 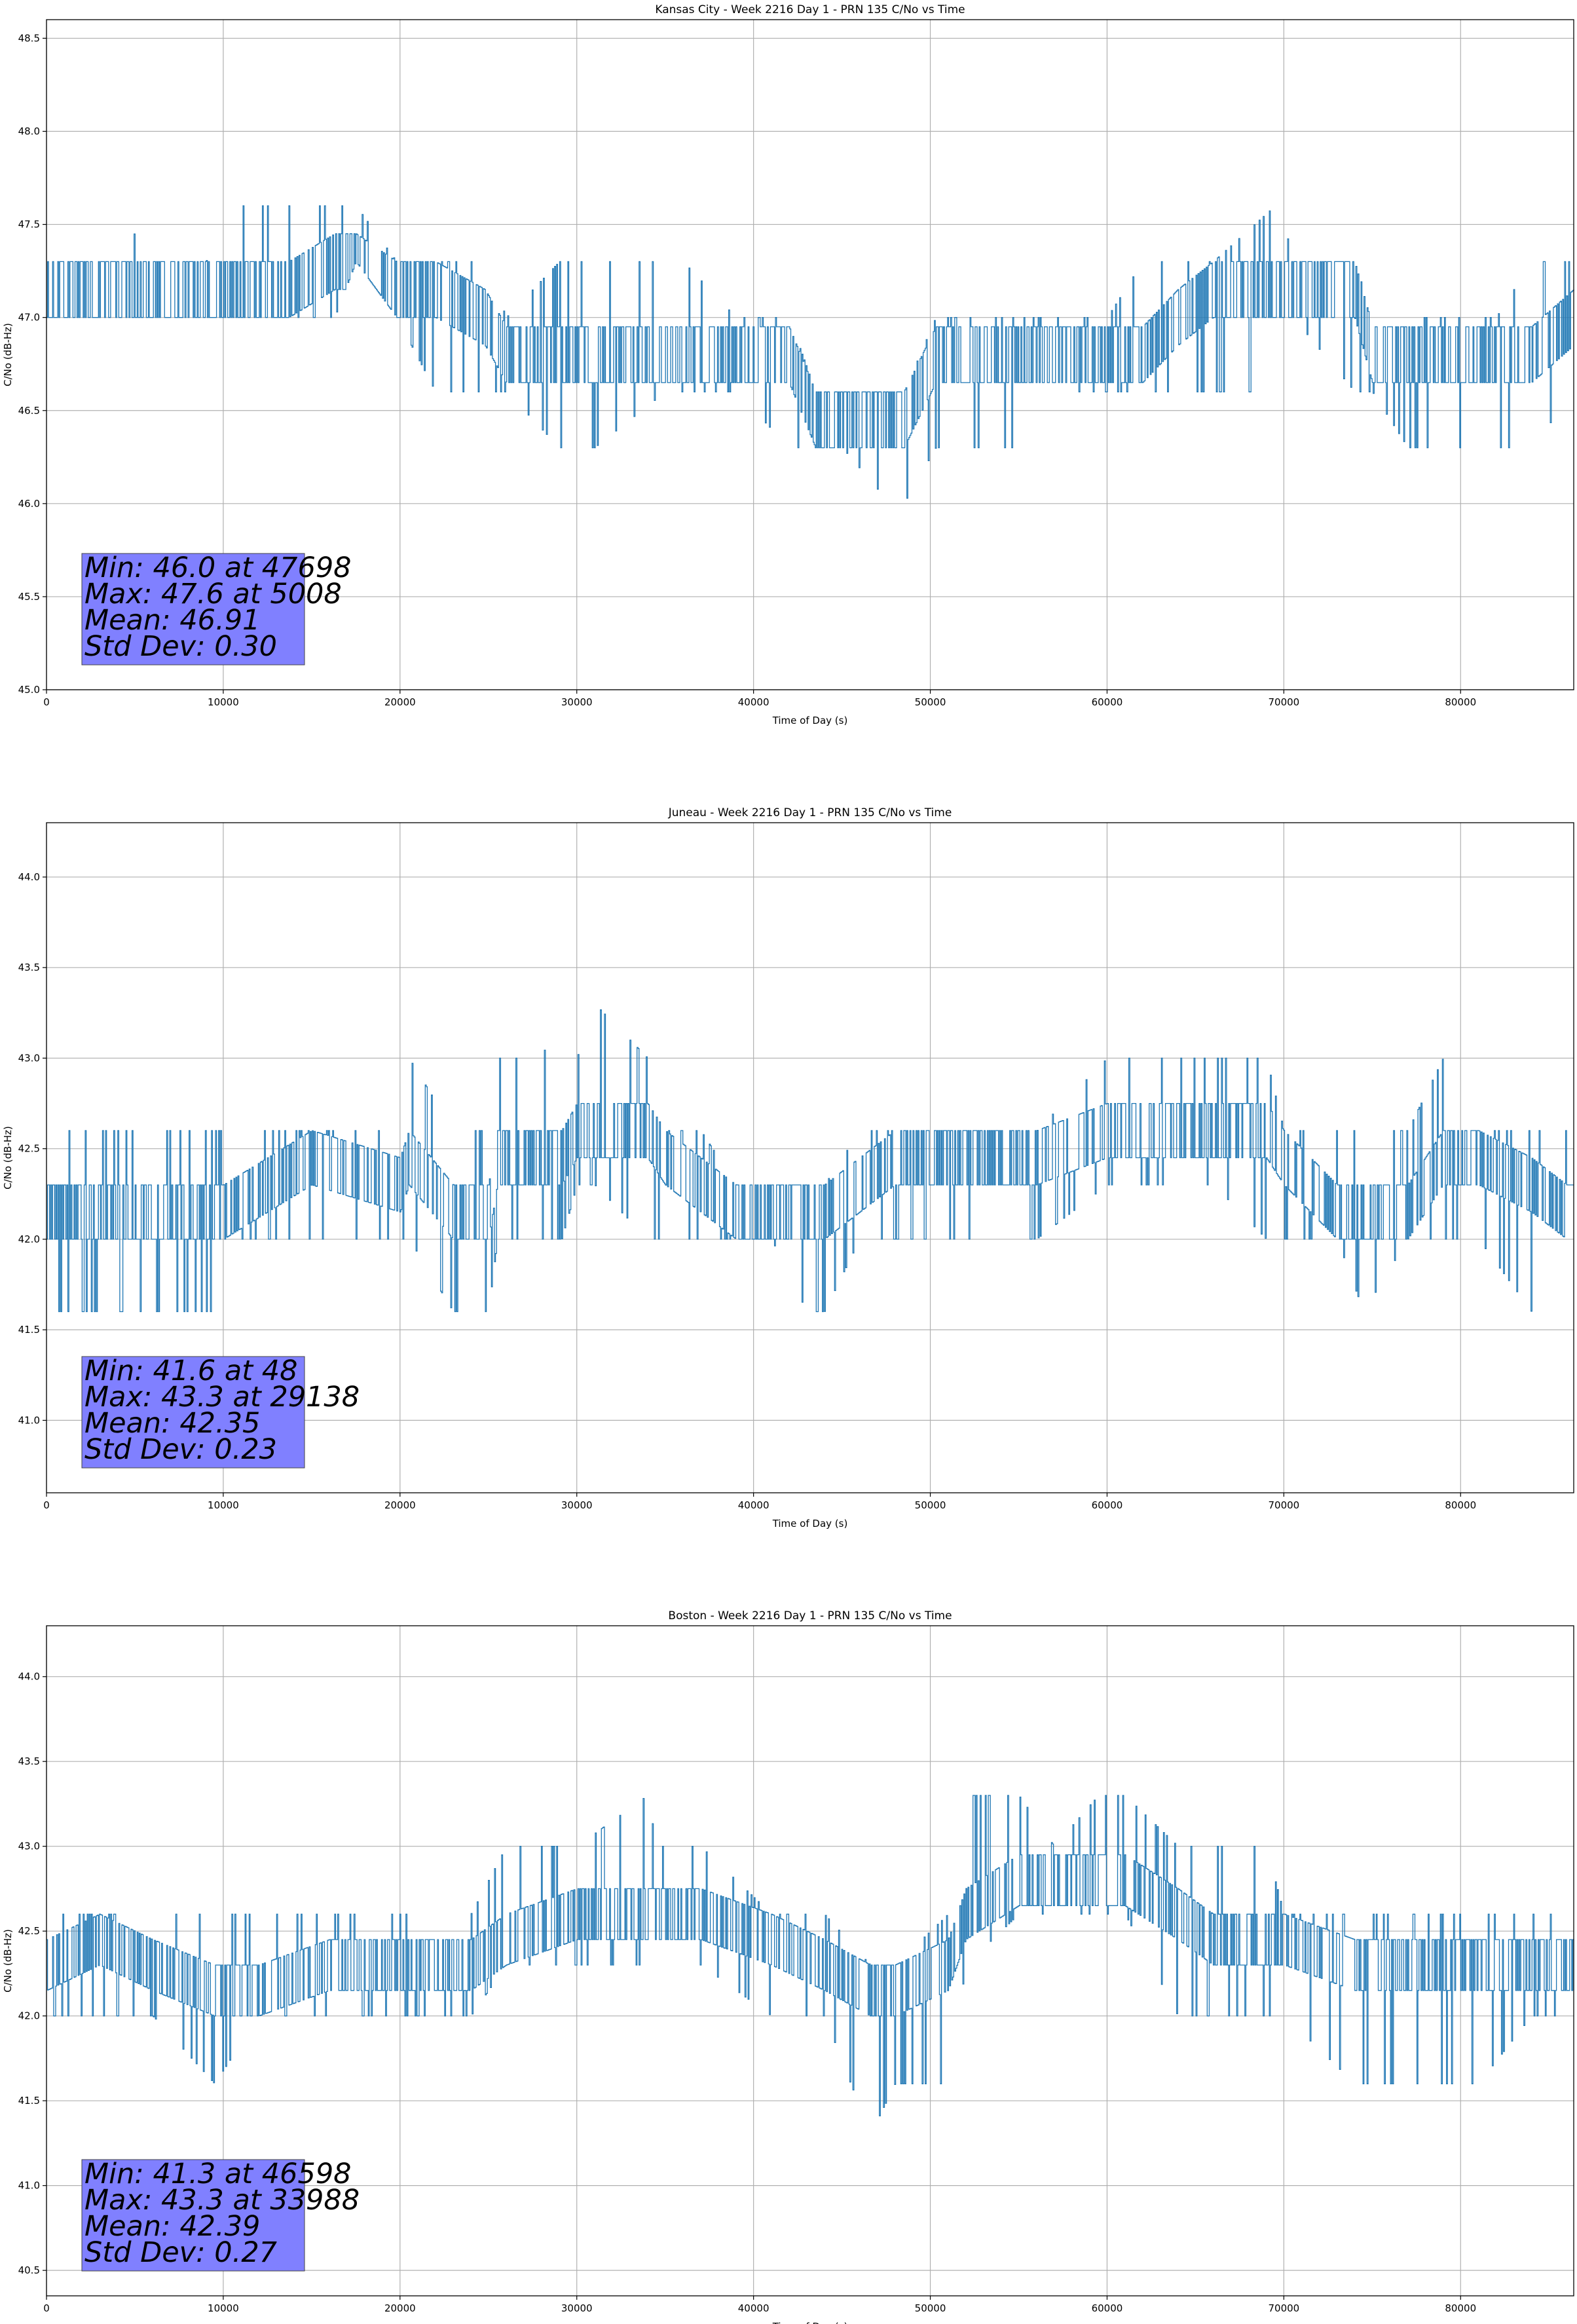 I want to click on stats-line: Std Dev: 0.30, so click(x=180, y=646).